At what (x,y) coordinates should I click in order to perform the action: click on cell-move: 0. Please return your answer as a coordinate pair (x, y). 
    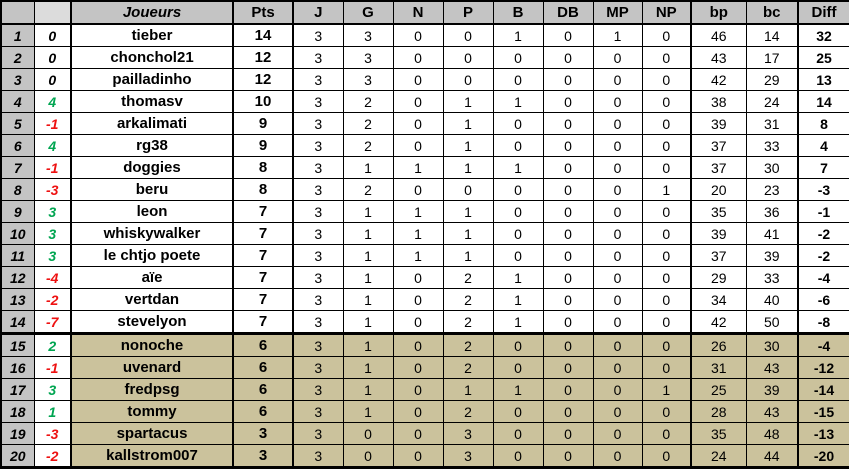
    Looking at the image, I should click on (52, 79).